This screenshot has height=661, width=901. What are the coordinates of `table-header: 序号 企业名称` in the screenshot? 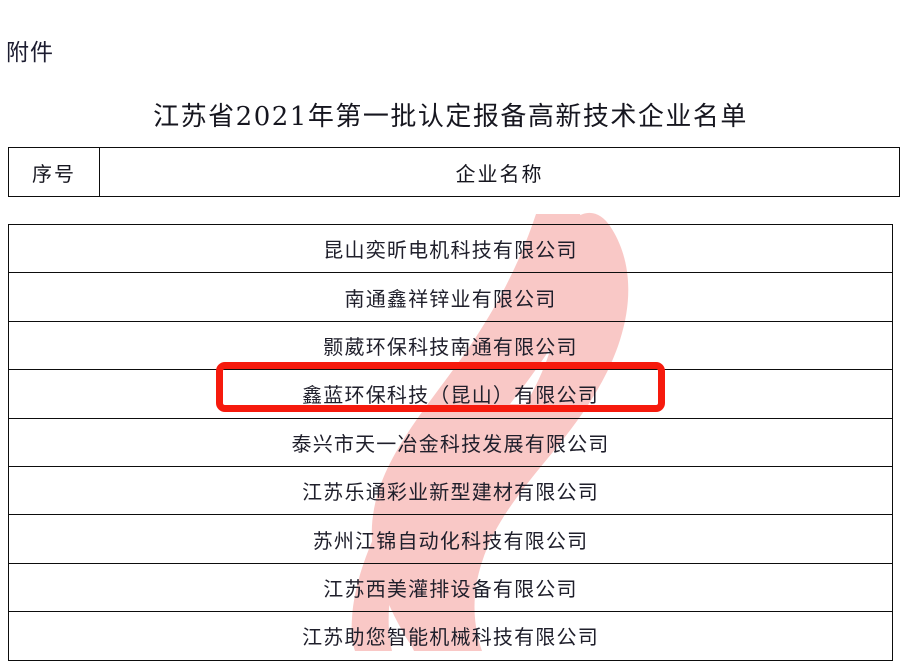 It's located at (454, 172).